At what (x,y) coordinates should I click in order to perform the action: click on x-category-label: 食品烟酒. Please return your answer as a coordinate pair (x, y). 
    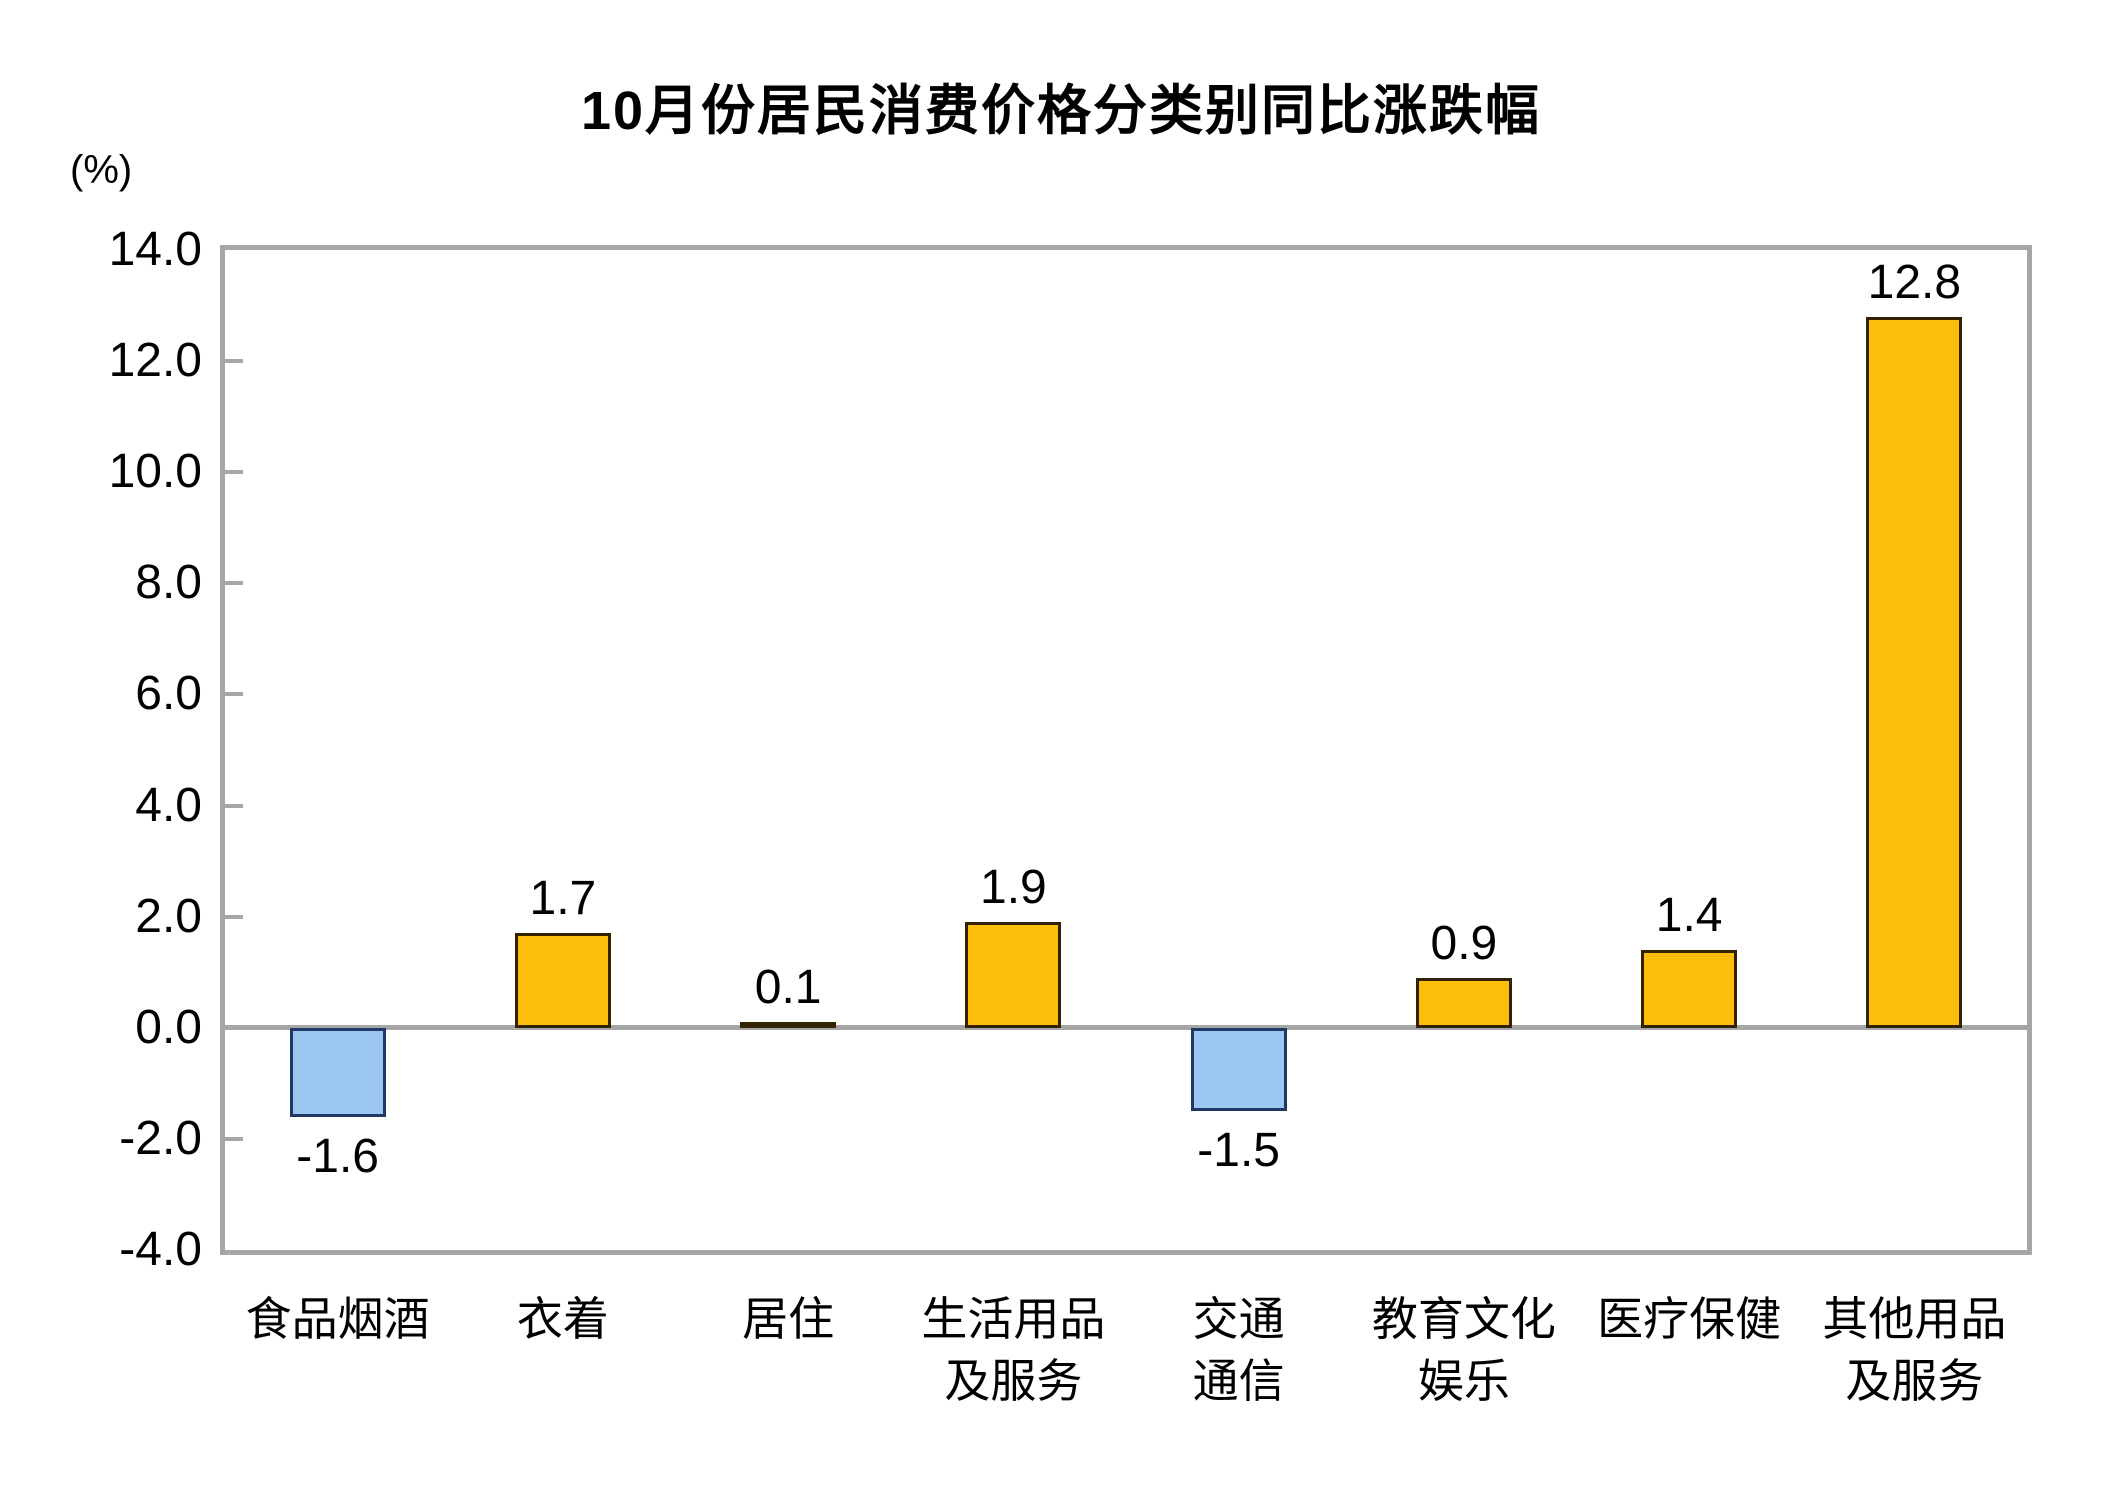
    Looking at the image, I should click on (337, 1319).